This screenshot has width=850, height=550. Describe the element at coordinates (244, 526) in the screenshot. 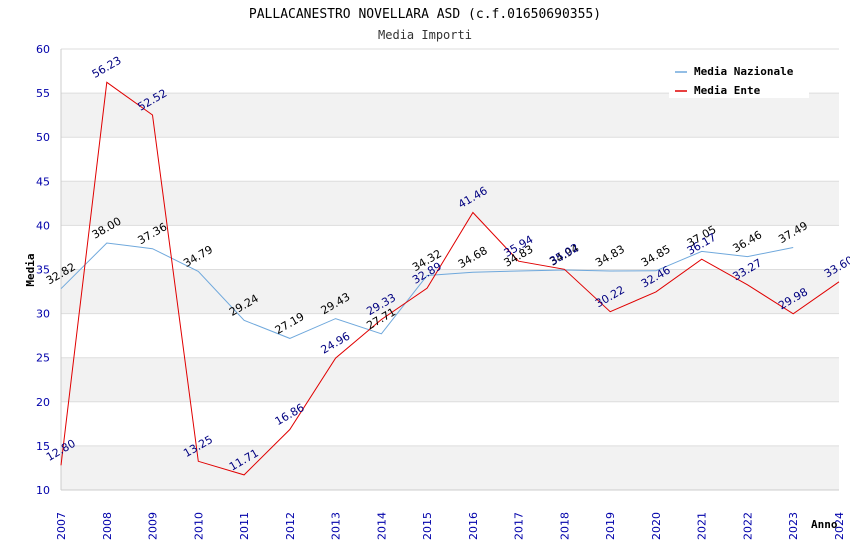

I see `x-tick-label: 2011` at that location.